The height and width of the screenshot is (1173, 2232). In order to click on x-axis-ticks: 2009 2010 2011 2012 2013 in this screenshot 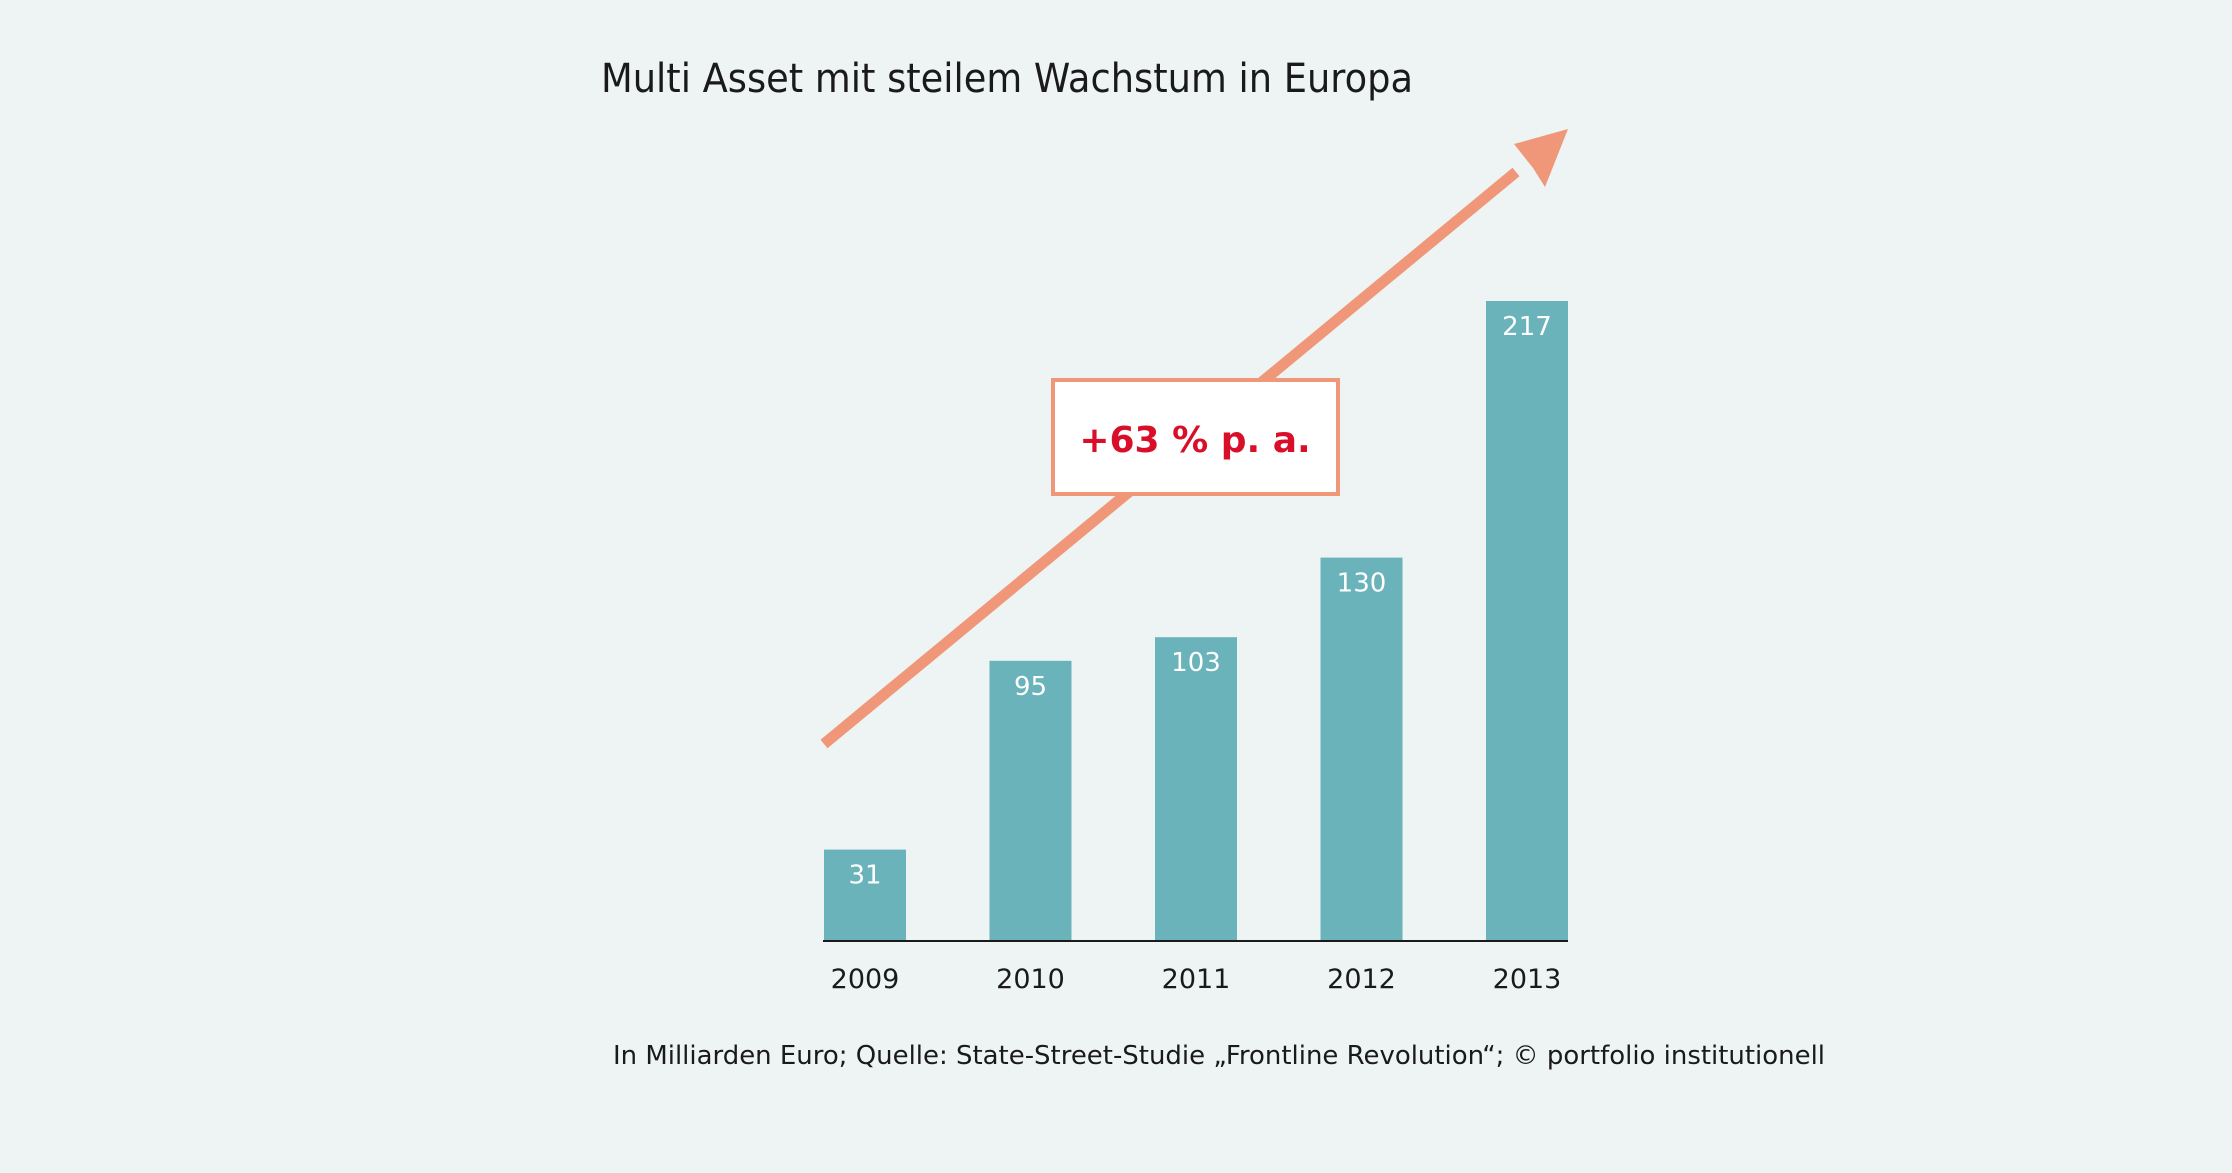, I will do `click(1196, 979)`.